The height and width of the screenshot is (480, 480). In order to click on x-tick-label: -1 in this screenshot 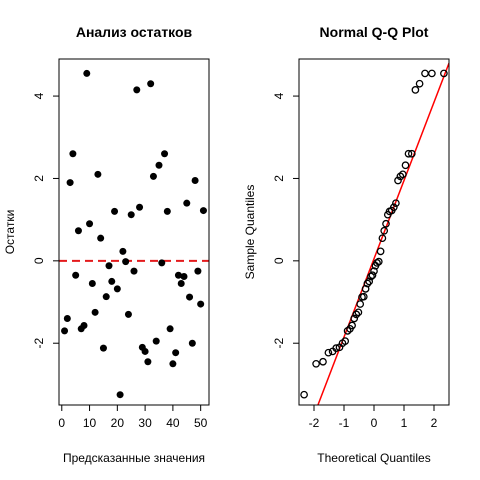, I will do `click(344, 423)`.